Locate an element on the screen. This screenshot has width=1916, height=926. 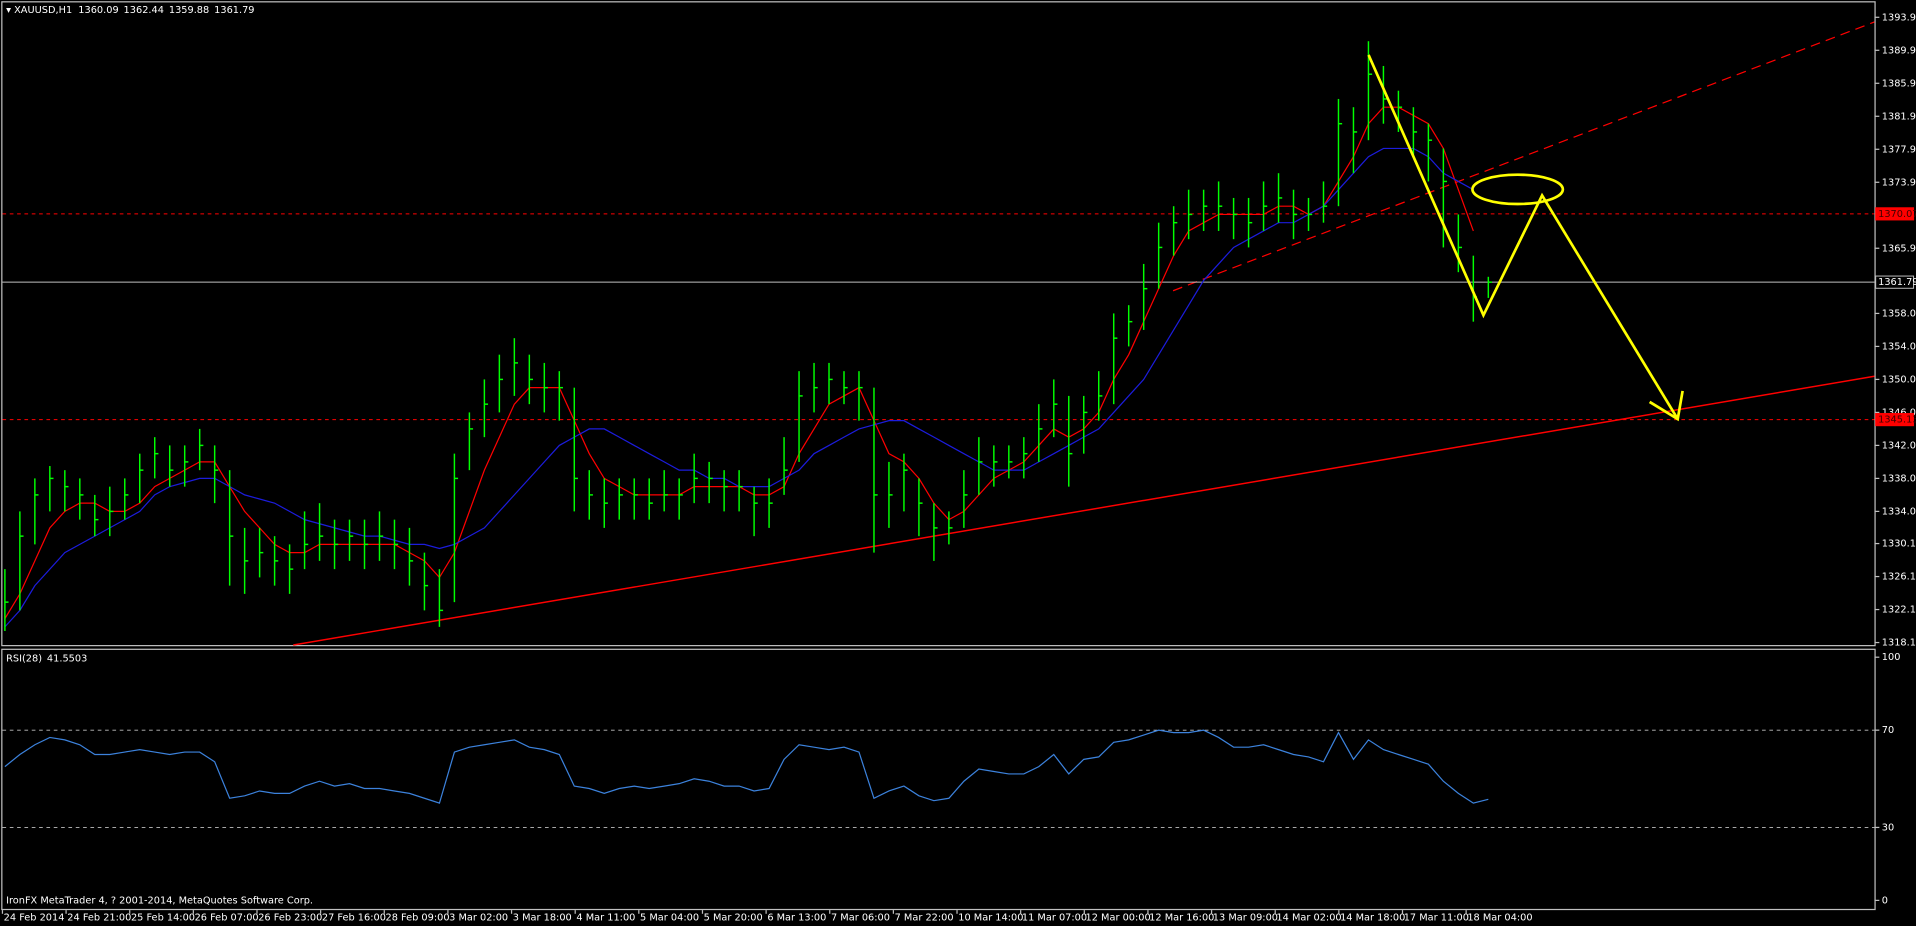
x-tick-label: 17 Mar 11:00 is located at coordinates (1436, 917).